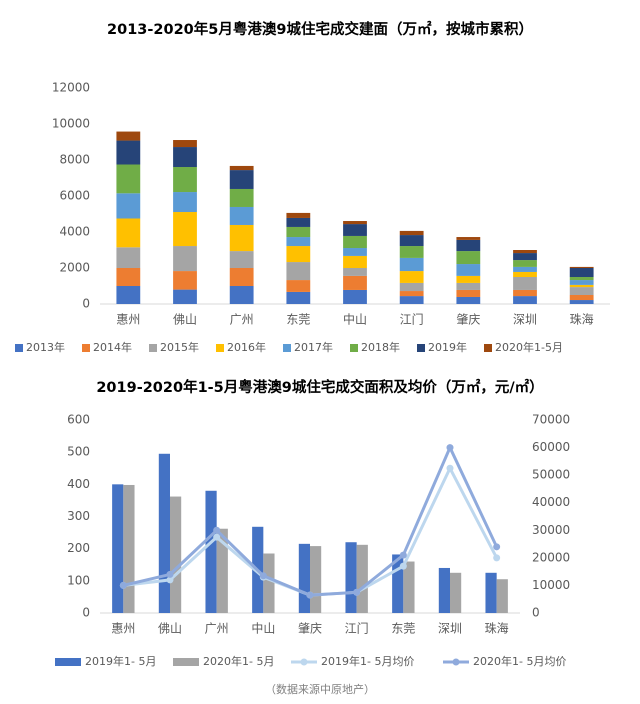  What do you see at coordinates (74, 196) in the screenshot?
I see `y-tick-label: 6000` at bounding box center [74, 196].